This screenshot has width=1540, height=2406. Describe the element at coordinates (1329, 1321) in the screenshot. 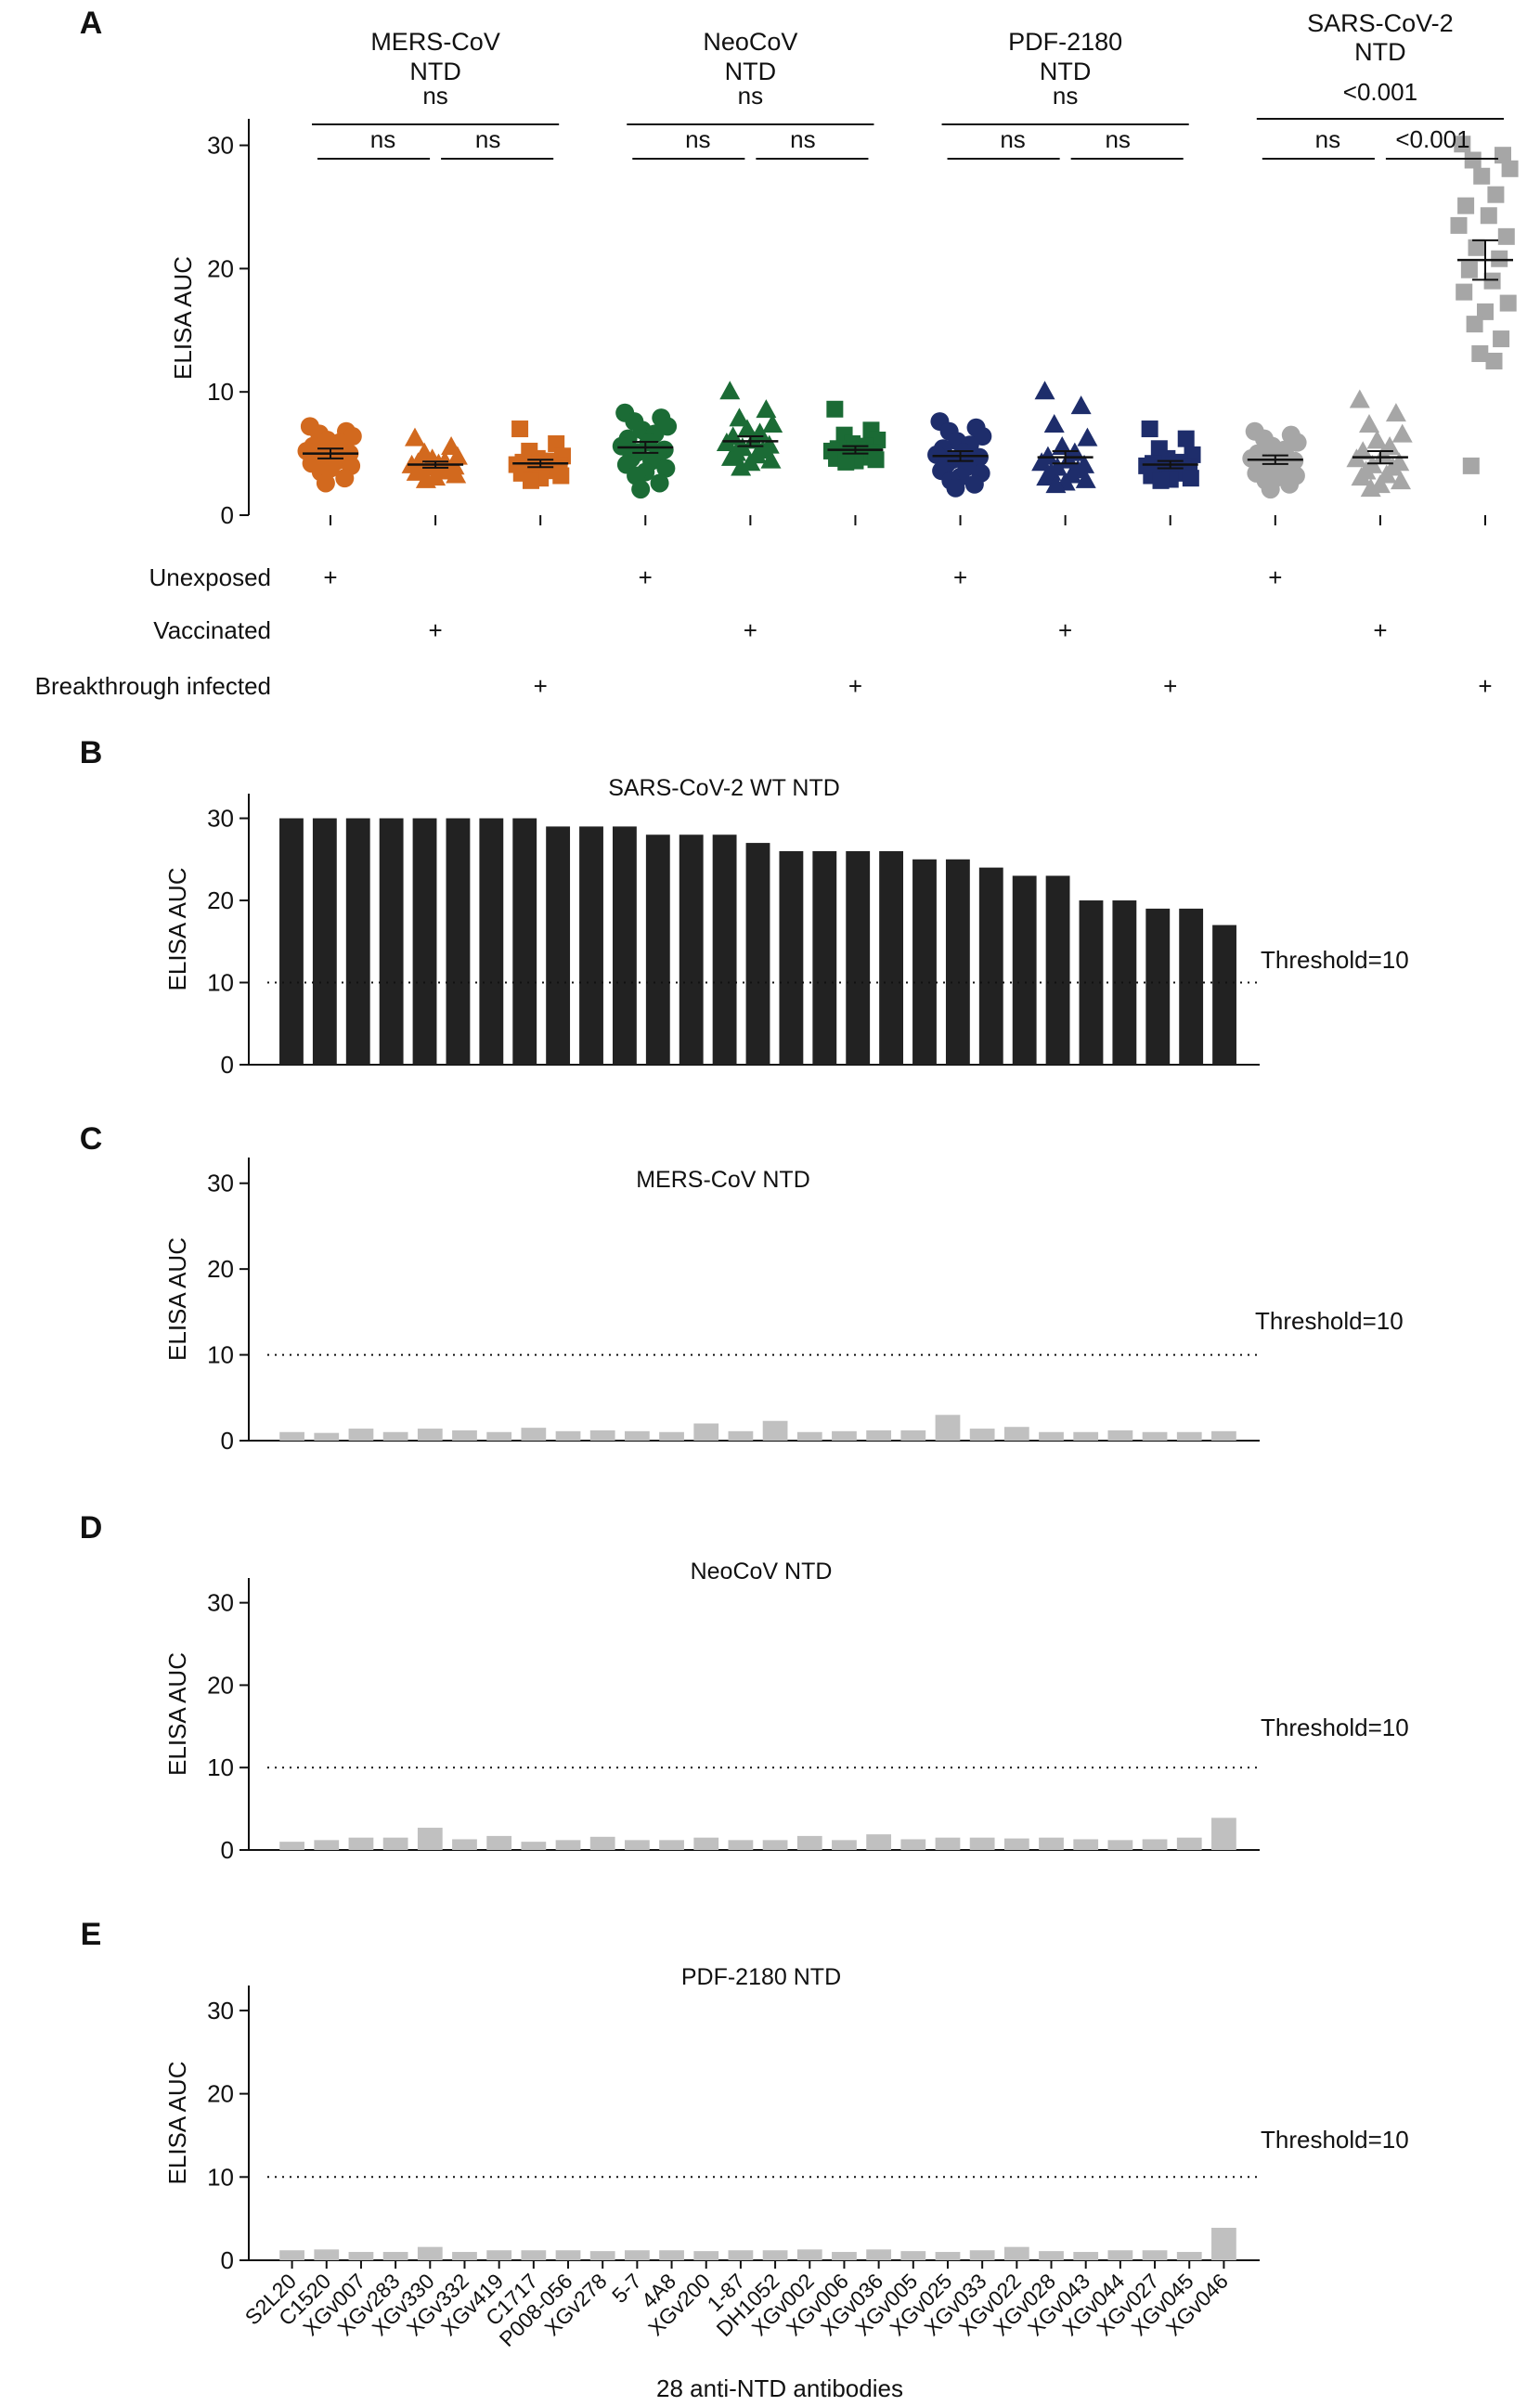

I see `panel-c-threshold-label: Threshold=10` at that location.